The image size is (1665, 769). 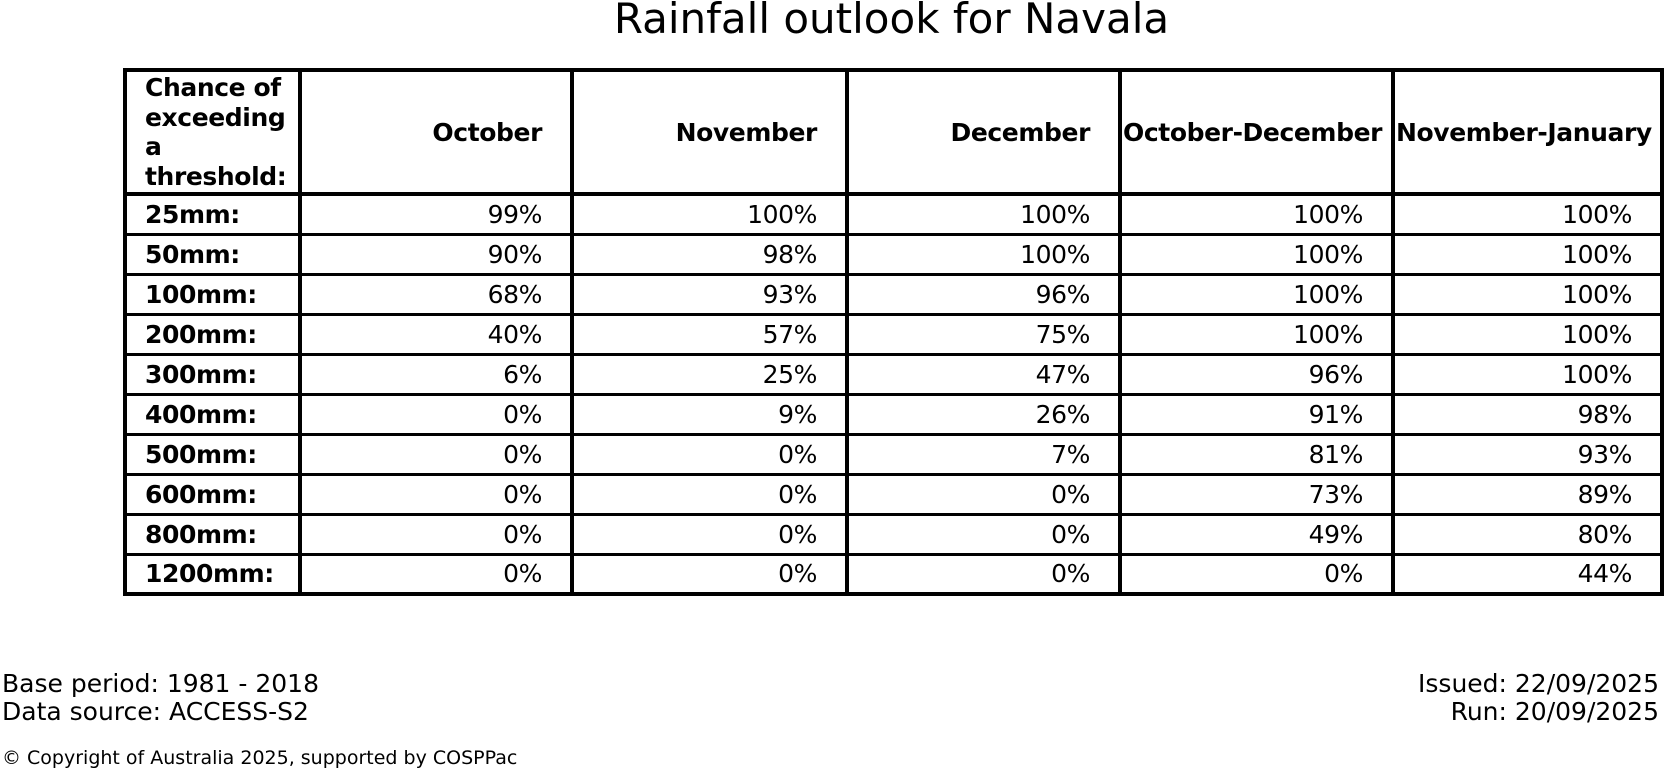 What do you see at coordinates (1527, 132) in the screenshot?
I see `column-header-november-january: November-January` at bounding box center [1527, 132].